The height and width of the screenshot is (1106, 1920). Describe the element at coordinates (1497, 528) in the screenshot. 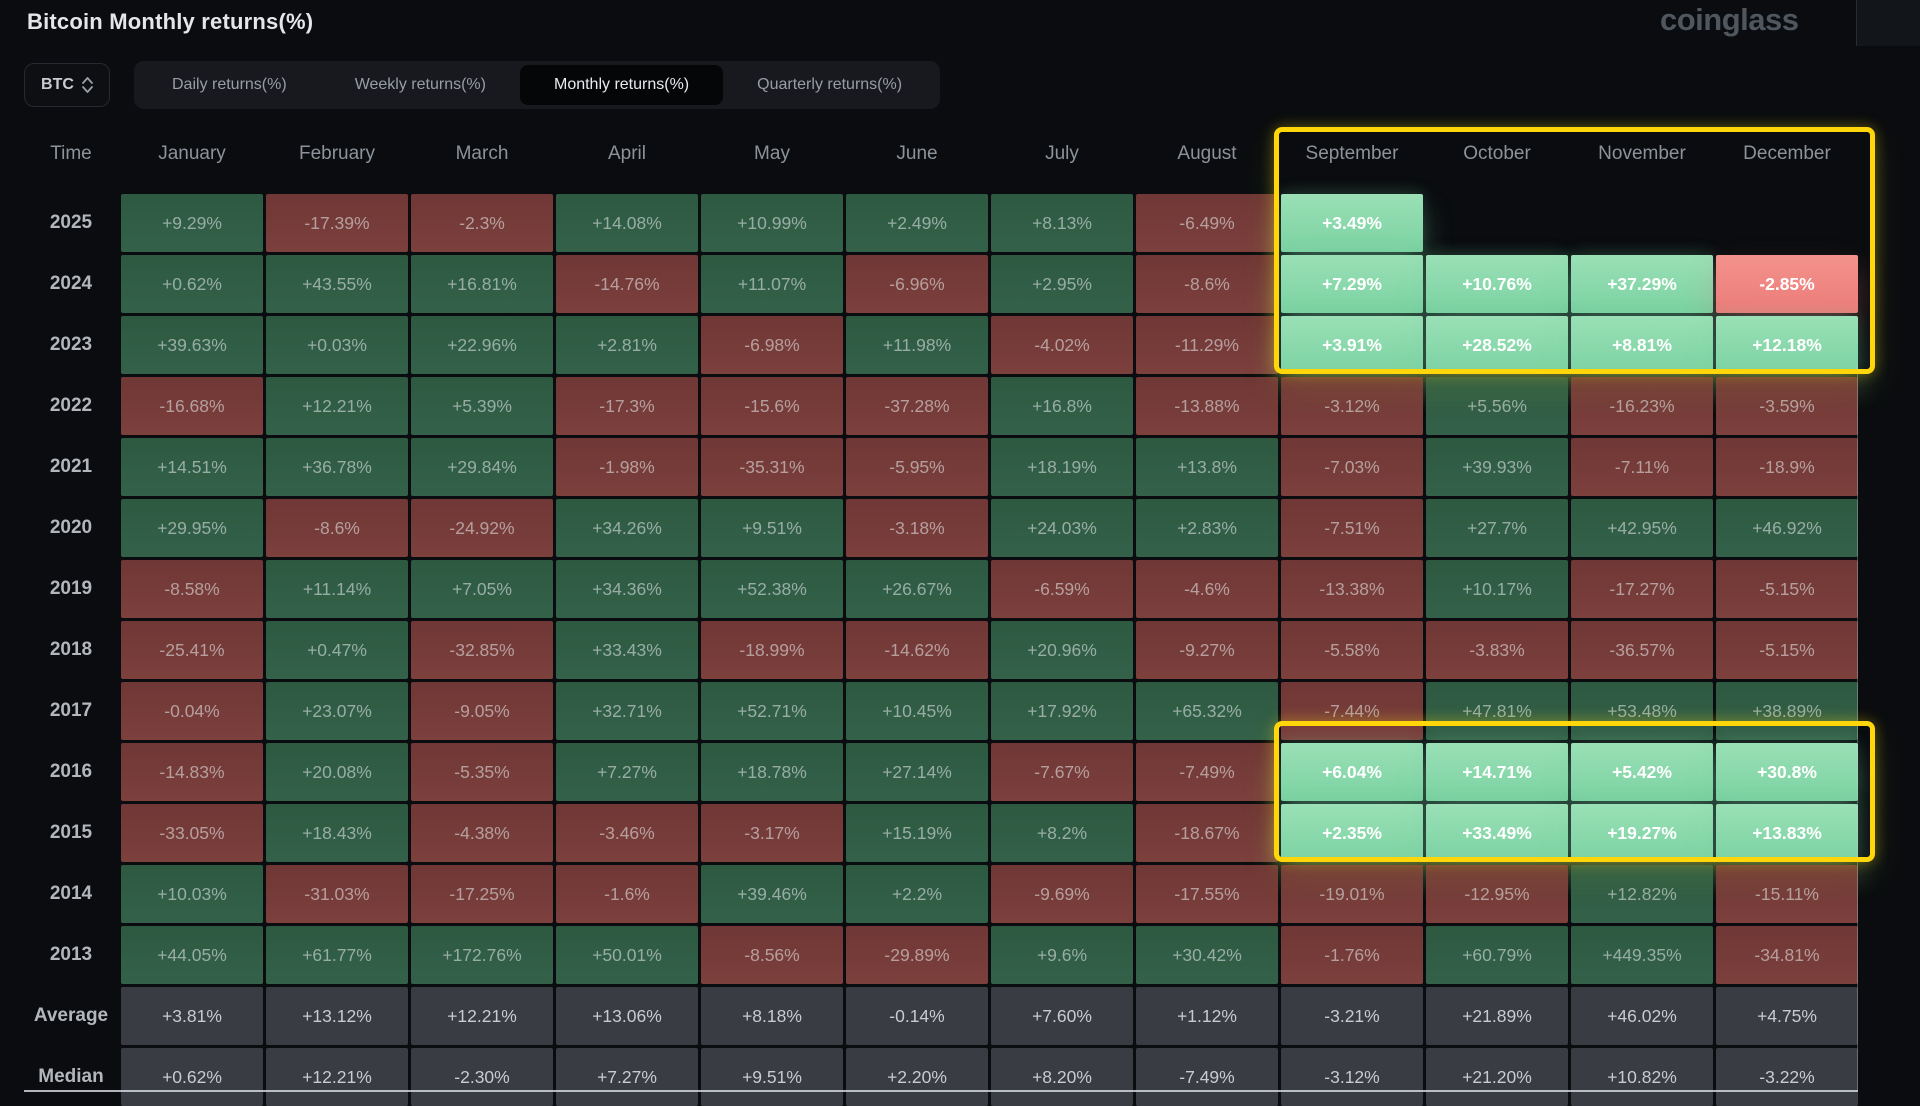

I see `cell-2020-october: +27.7%` at that location.